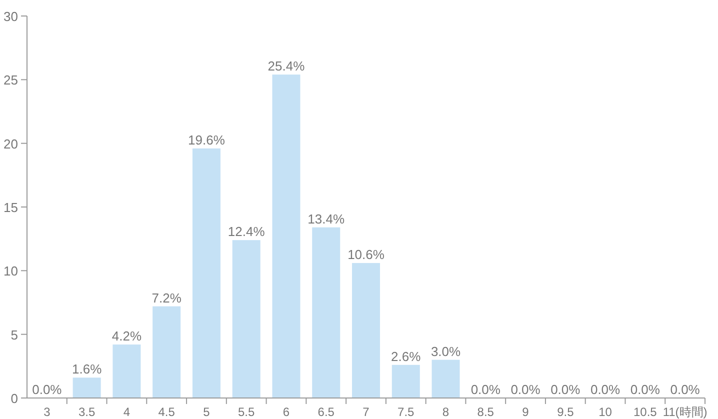  I want to click on x-tick-label: 6, so click(286, 412).